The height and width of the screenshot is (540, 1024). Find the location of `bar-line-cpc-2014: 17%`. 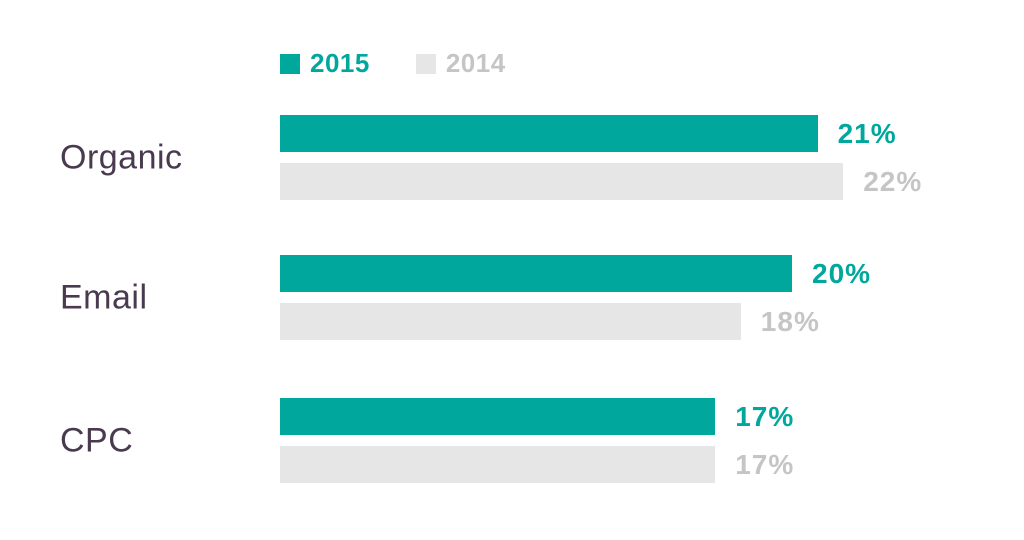

bar-line-cpc-2014: 17% is located at coordinates (537, 464).